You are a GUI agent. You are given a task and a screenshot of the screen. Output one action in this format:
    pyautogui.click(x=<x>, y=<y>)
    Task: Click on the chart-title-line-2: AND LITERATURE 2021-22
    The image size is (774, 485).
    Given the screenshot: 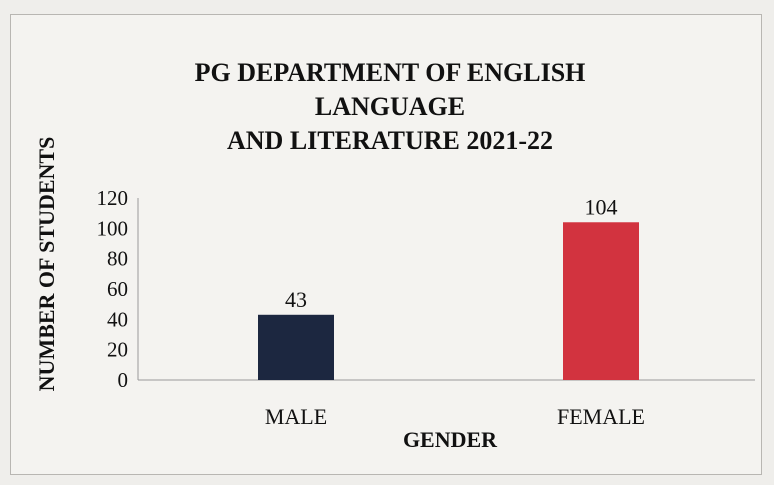 What is the action you would take?
    pyautogui.click(x=390, y=140)
    